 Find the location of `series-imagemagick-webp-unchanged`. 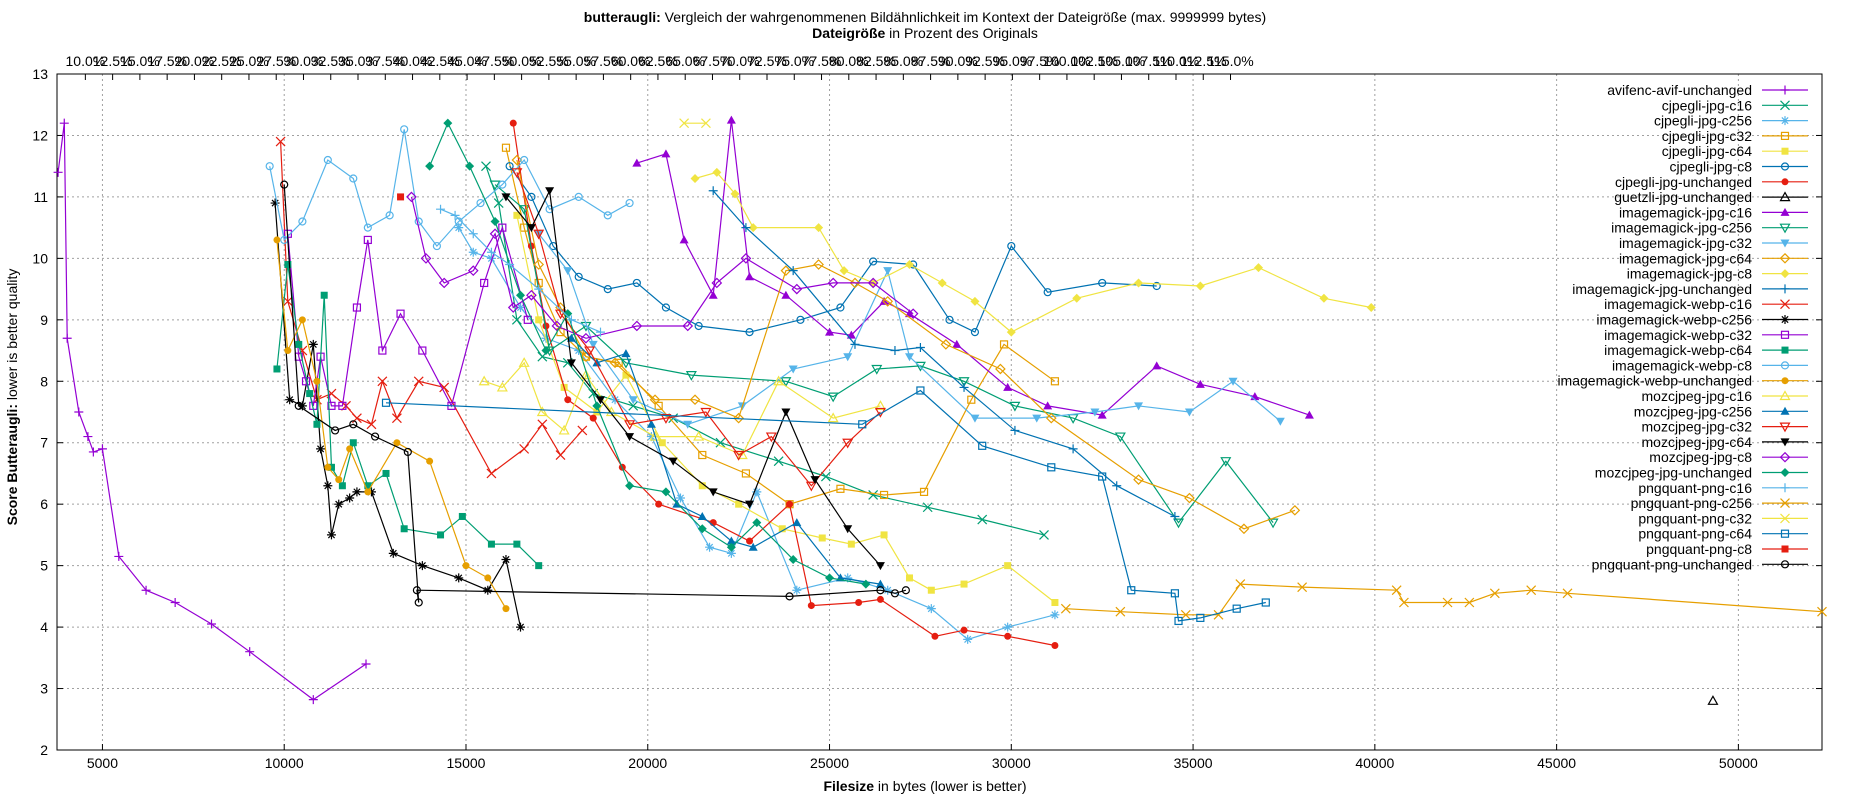

series-imagemagick-webp-unchanged is located at coordinates (391, 424).